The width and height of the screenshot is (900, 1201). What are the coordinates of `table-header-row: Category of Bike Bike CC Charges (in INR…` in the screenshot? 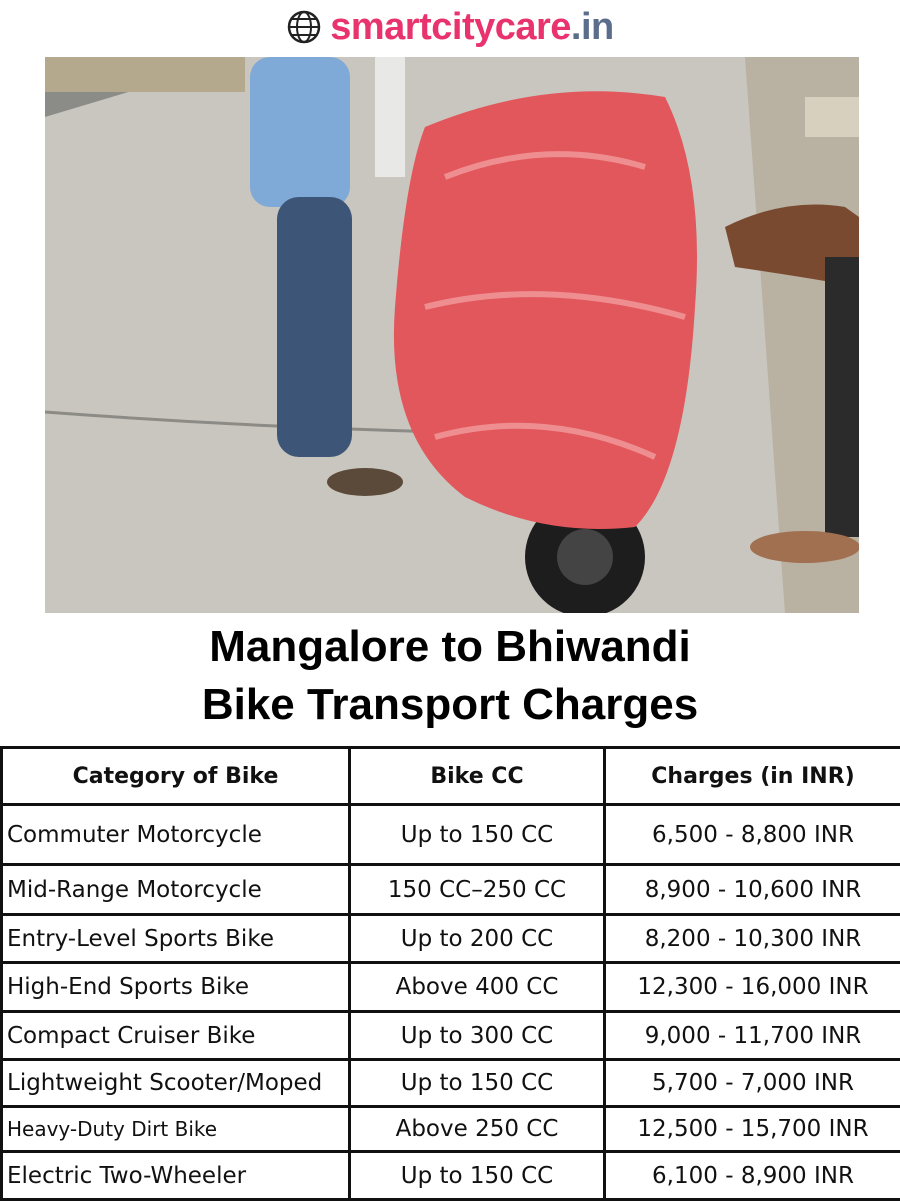 It's located at (451, 776).